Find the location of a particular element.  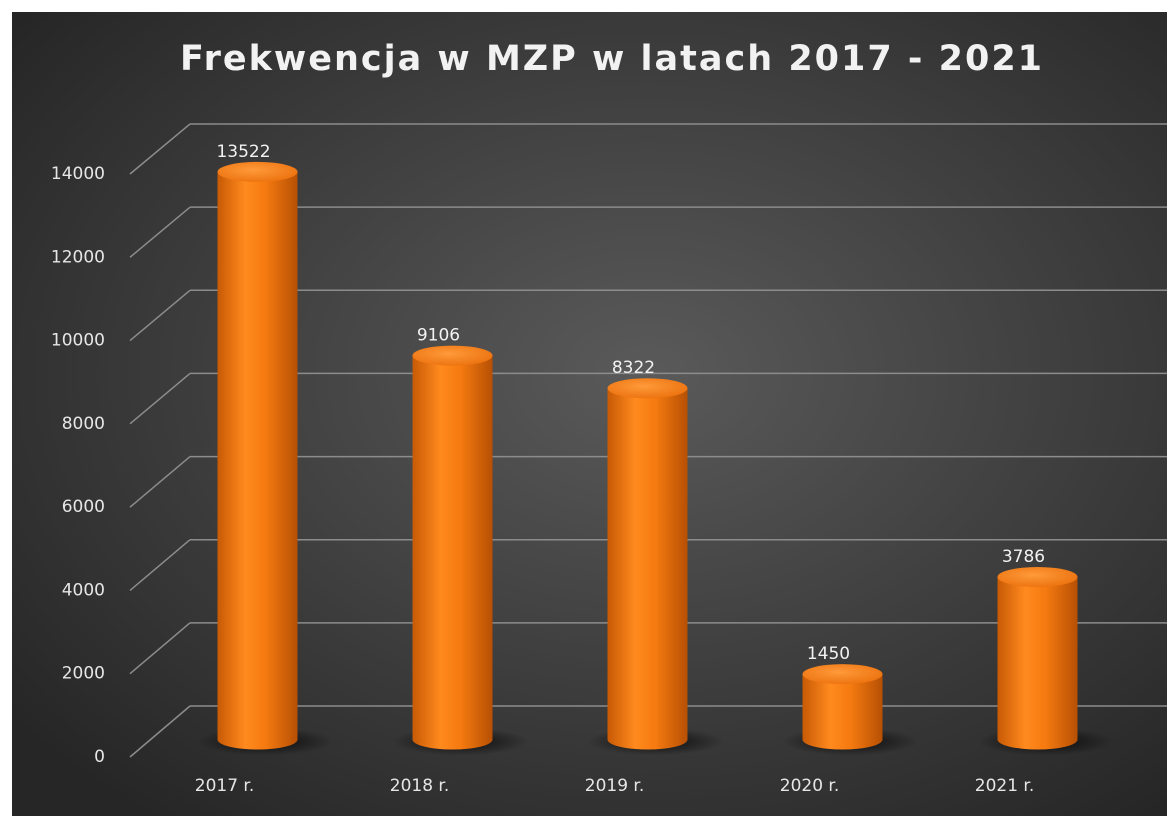

y-tick-label: 14000 is located at coordinates (78, 174).